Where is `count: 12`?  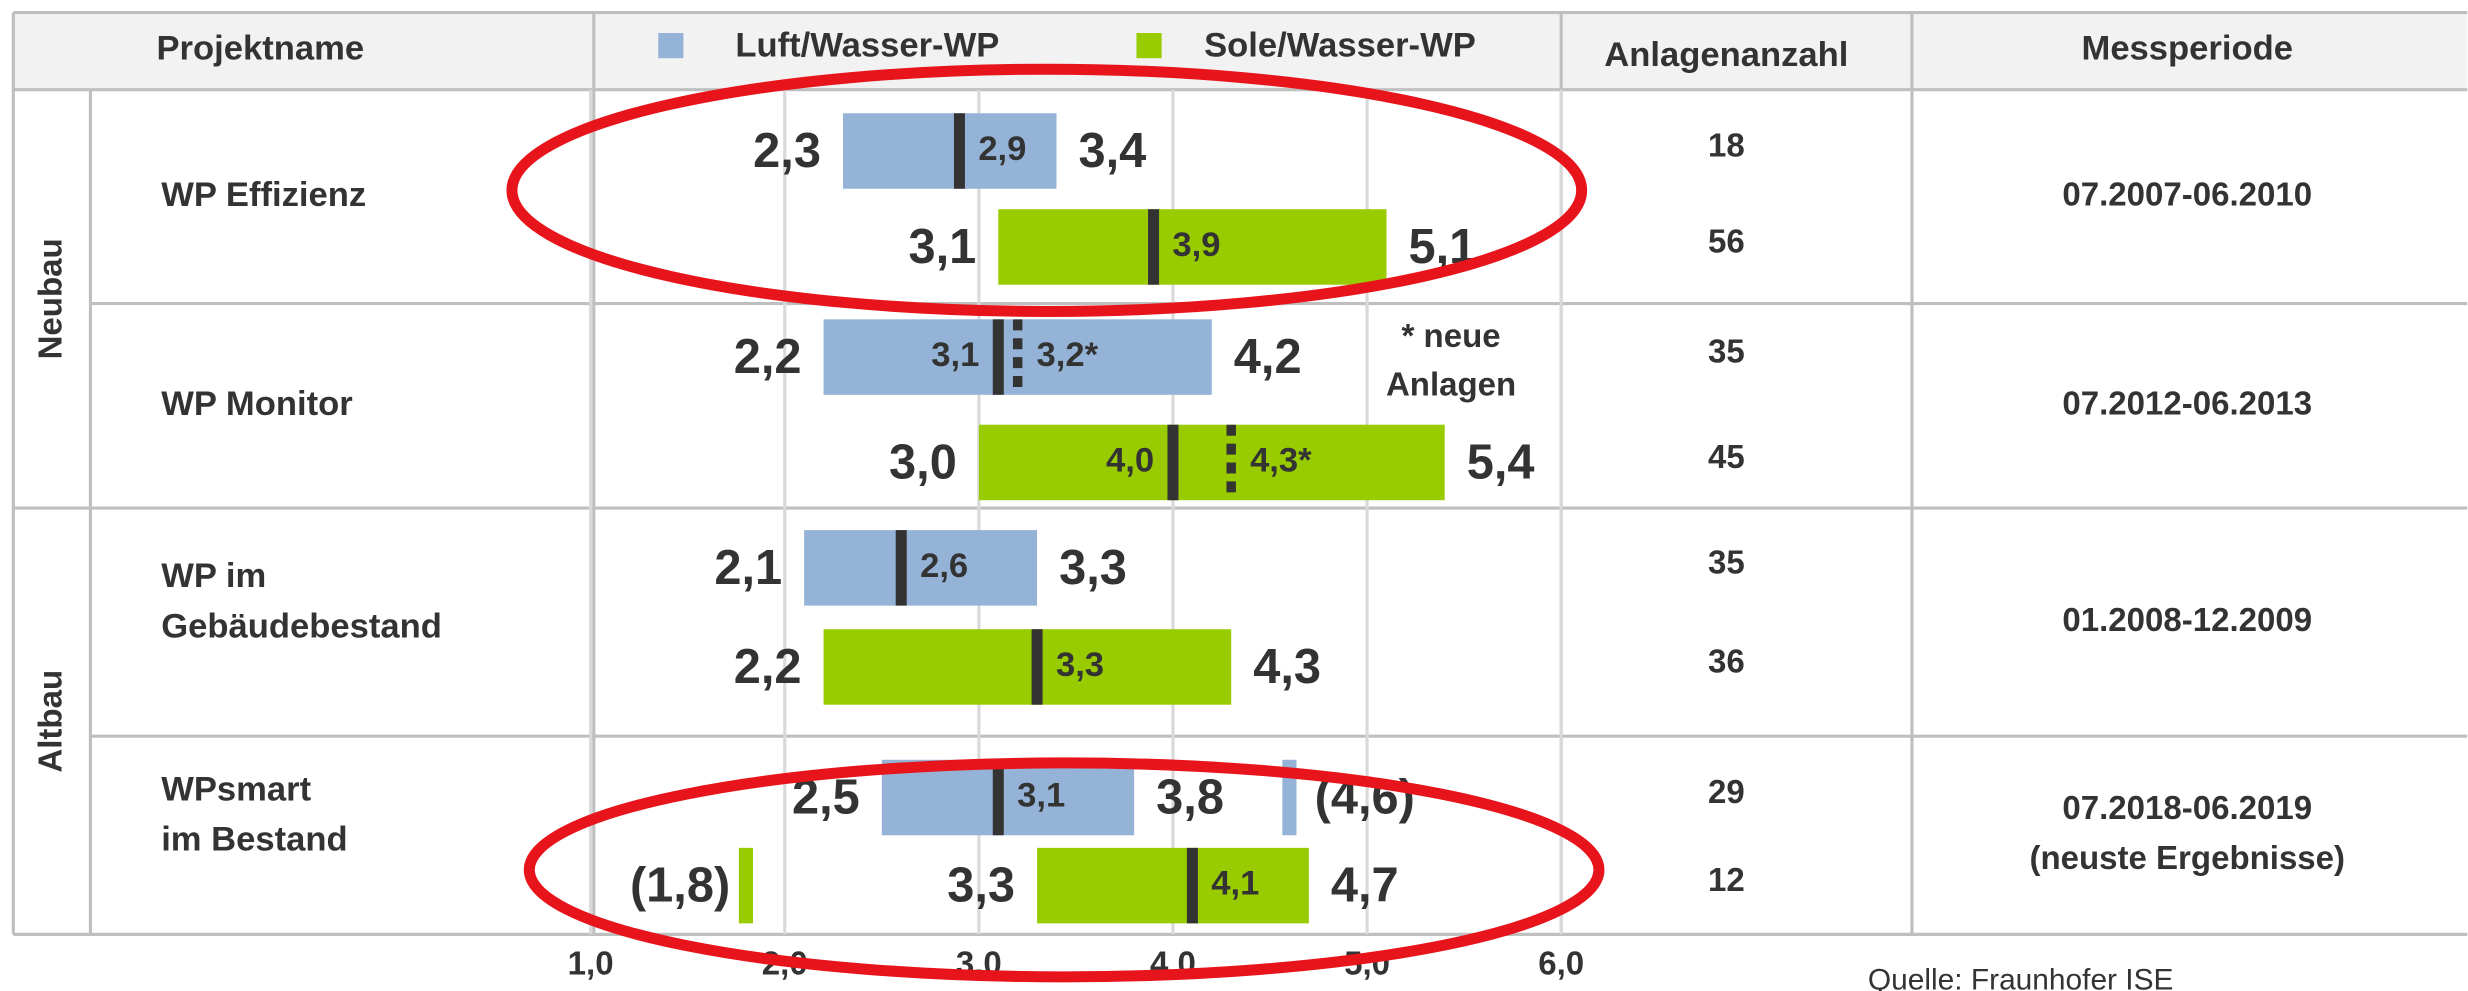
count: 12 is located at coordinates (1726, 879).